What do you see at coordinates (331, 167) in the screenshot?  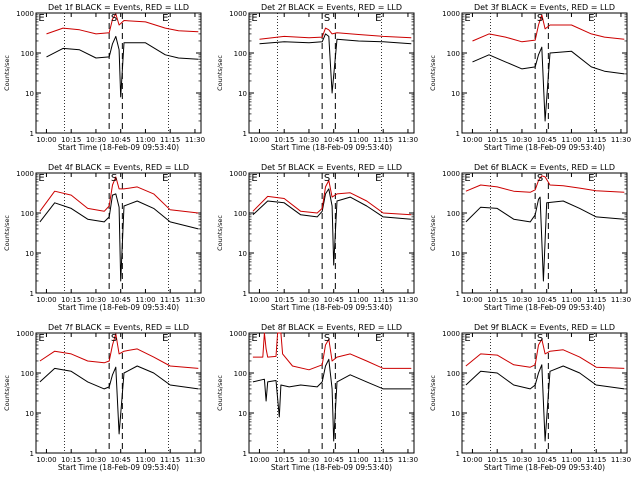 I see `chart-title: Det 5f BLACK = Events, RED = LLD` at bounding box center [331, 167].